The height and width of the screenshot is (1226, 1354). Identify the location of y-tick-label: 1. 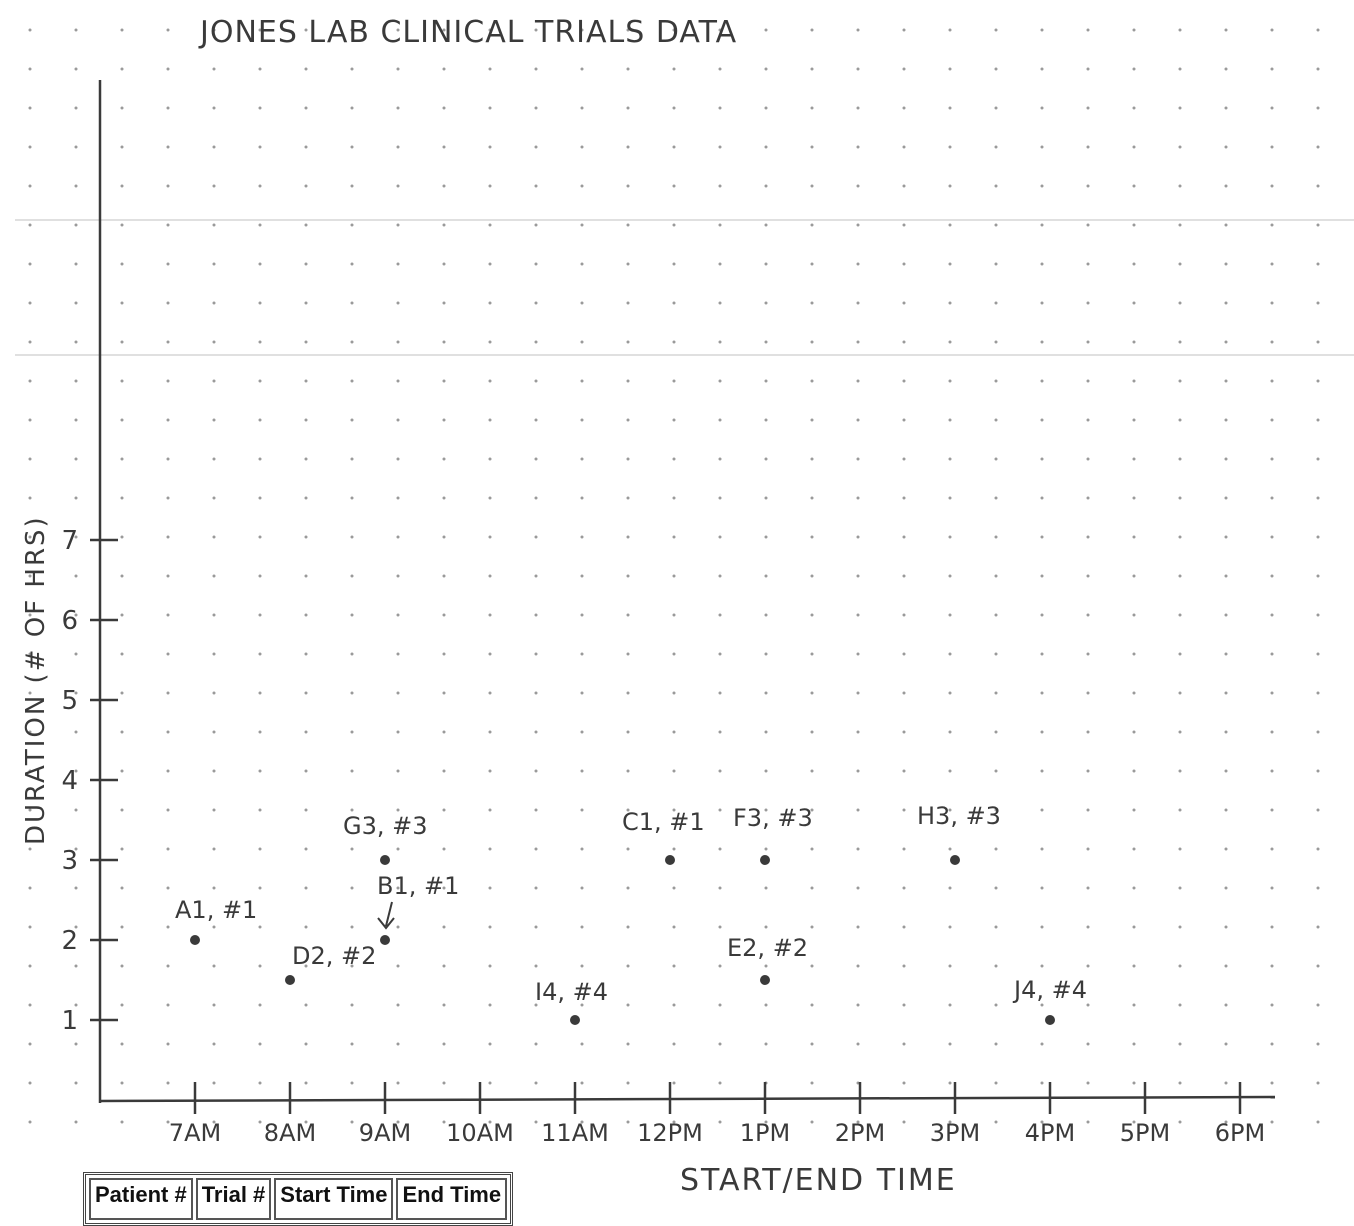
(69, 1021).